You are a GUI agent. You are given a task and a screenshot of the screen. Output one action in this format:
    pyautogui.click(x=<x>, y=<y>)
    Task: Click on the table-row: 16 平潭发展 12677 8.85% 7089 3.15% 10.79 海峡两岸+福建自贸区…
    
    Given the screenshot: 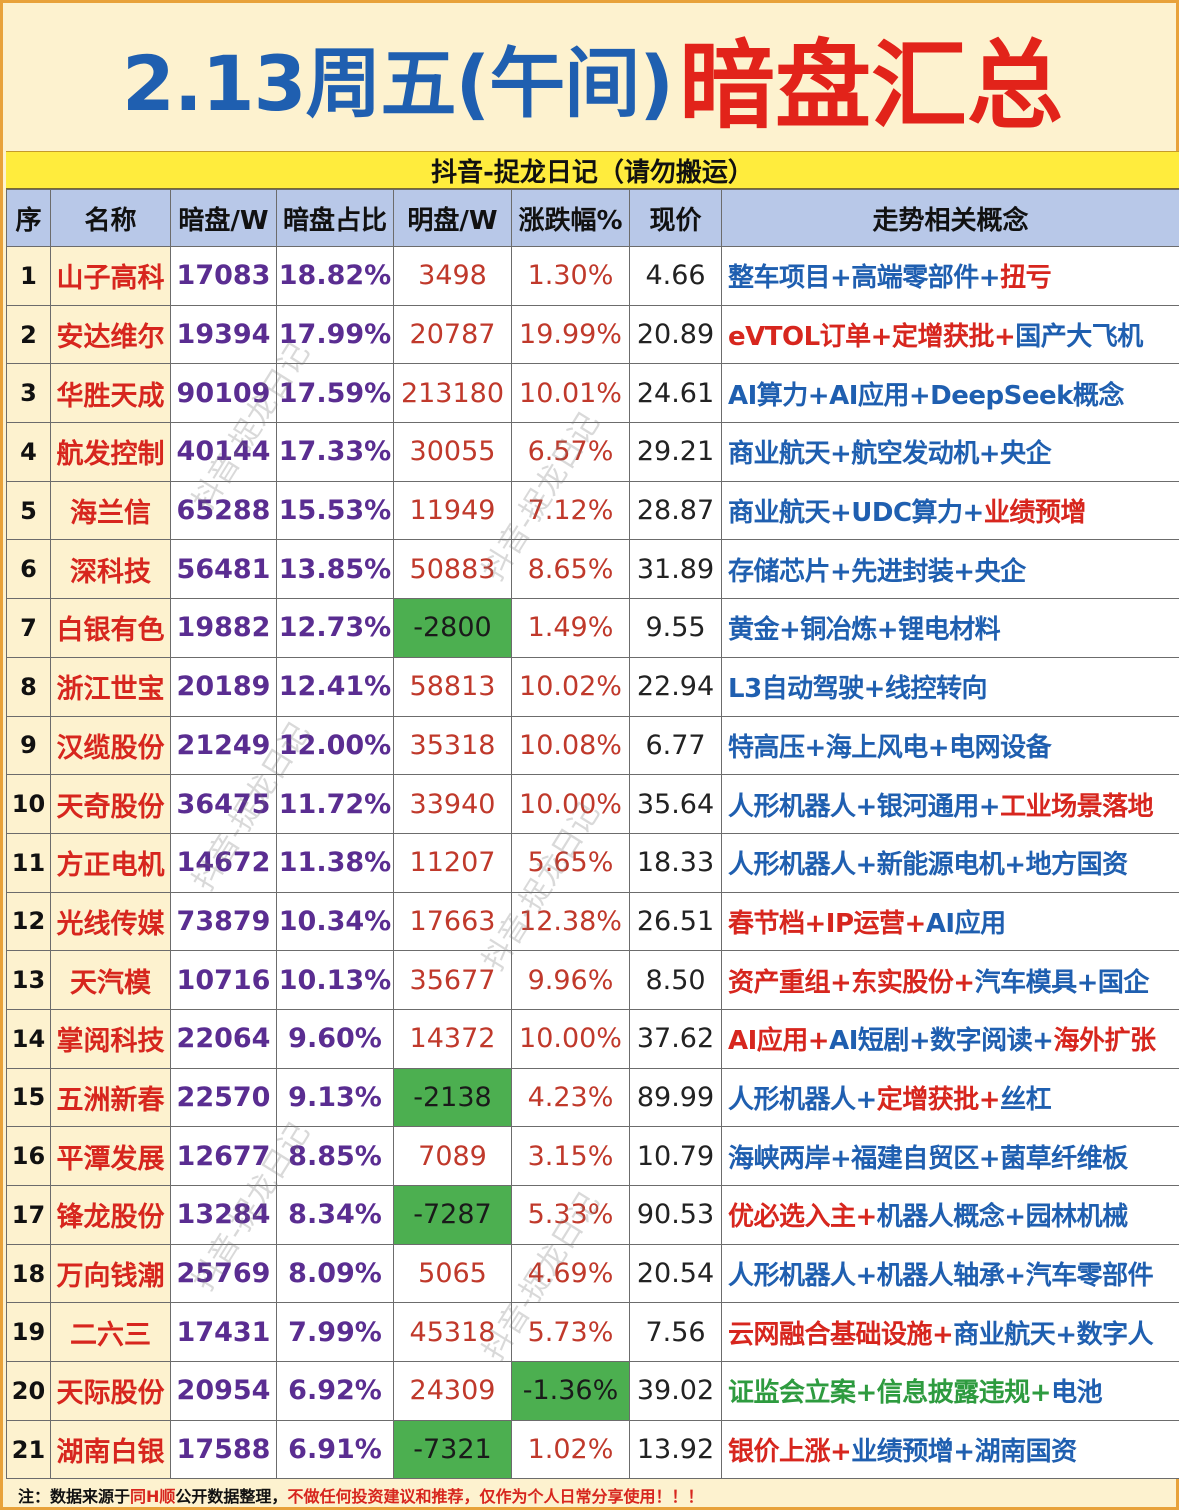 What is the action you would take?
    pyautogui.click(x=592, y=1156)
    